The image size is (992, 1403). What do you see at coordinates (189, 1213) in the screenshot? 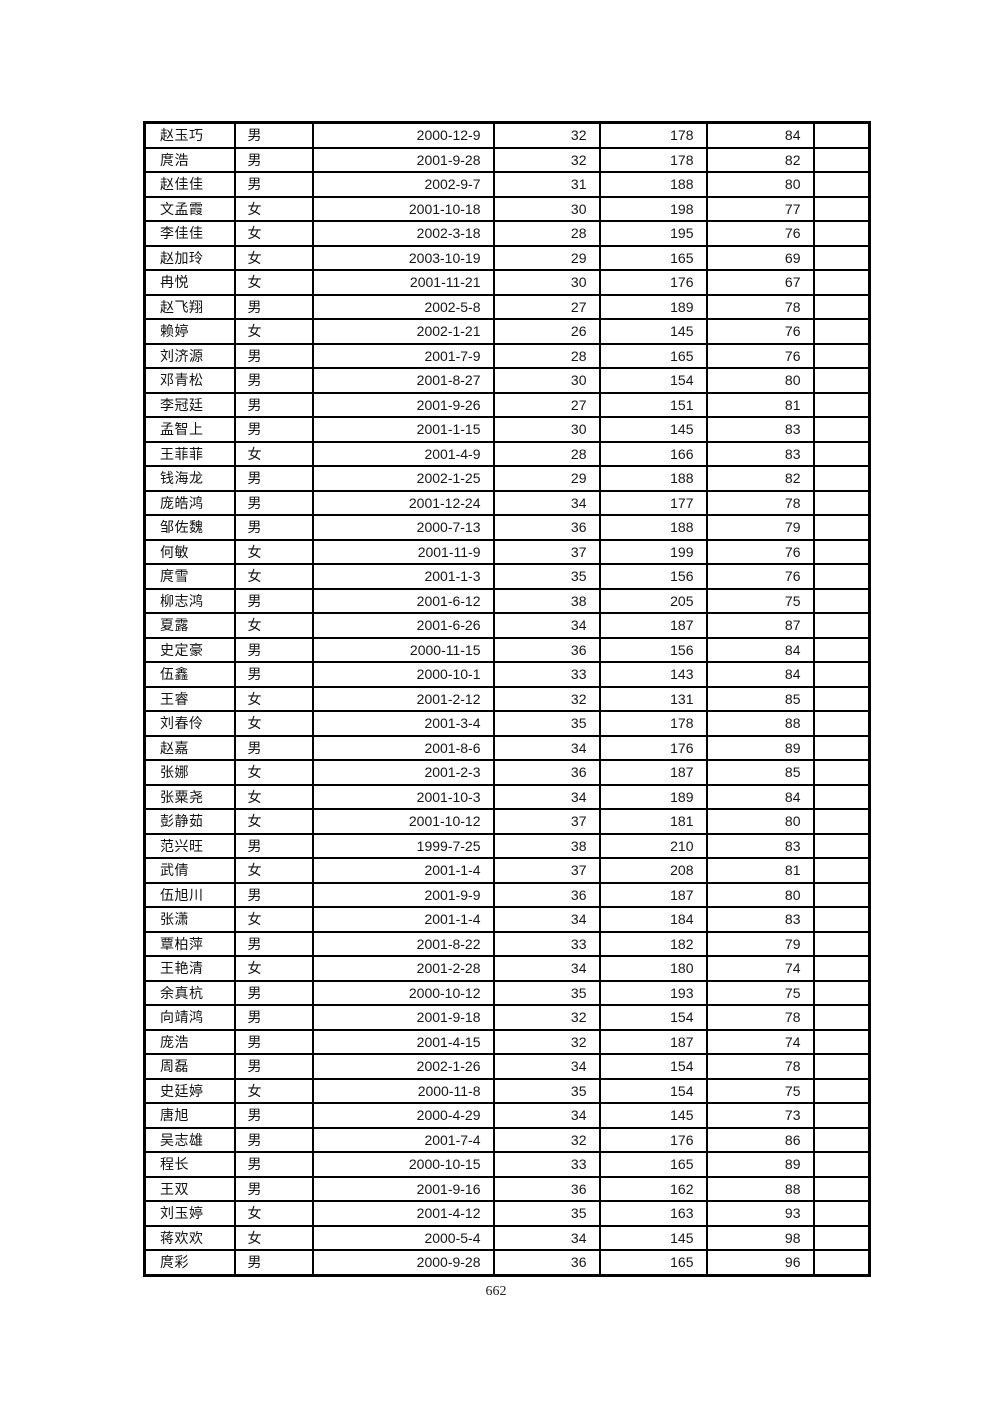
I see `cell-name: 刘玉婷` at bounding box center [189, 1213].